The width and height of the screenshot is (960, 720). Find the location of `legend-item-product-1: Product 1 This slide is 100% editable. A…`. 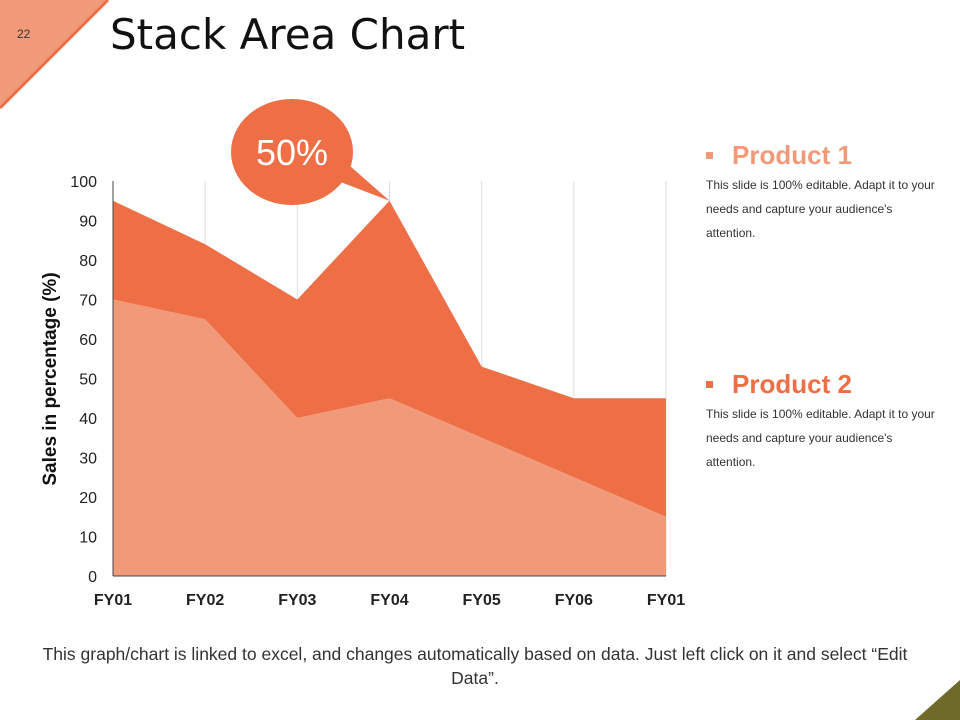

legend-item-product-1: Product 1 This slide is 100% editable. A… is located at coordinates (821, 192).